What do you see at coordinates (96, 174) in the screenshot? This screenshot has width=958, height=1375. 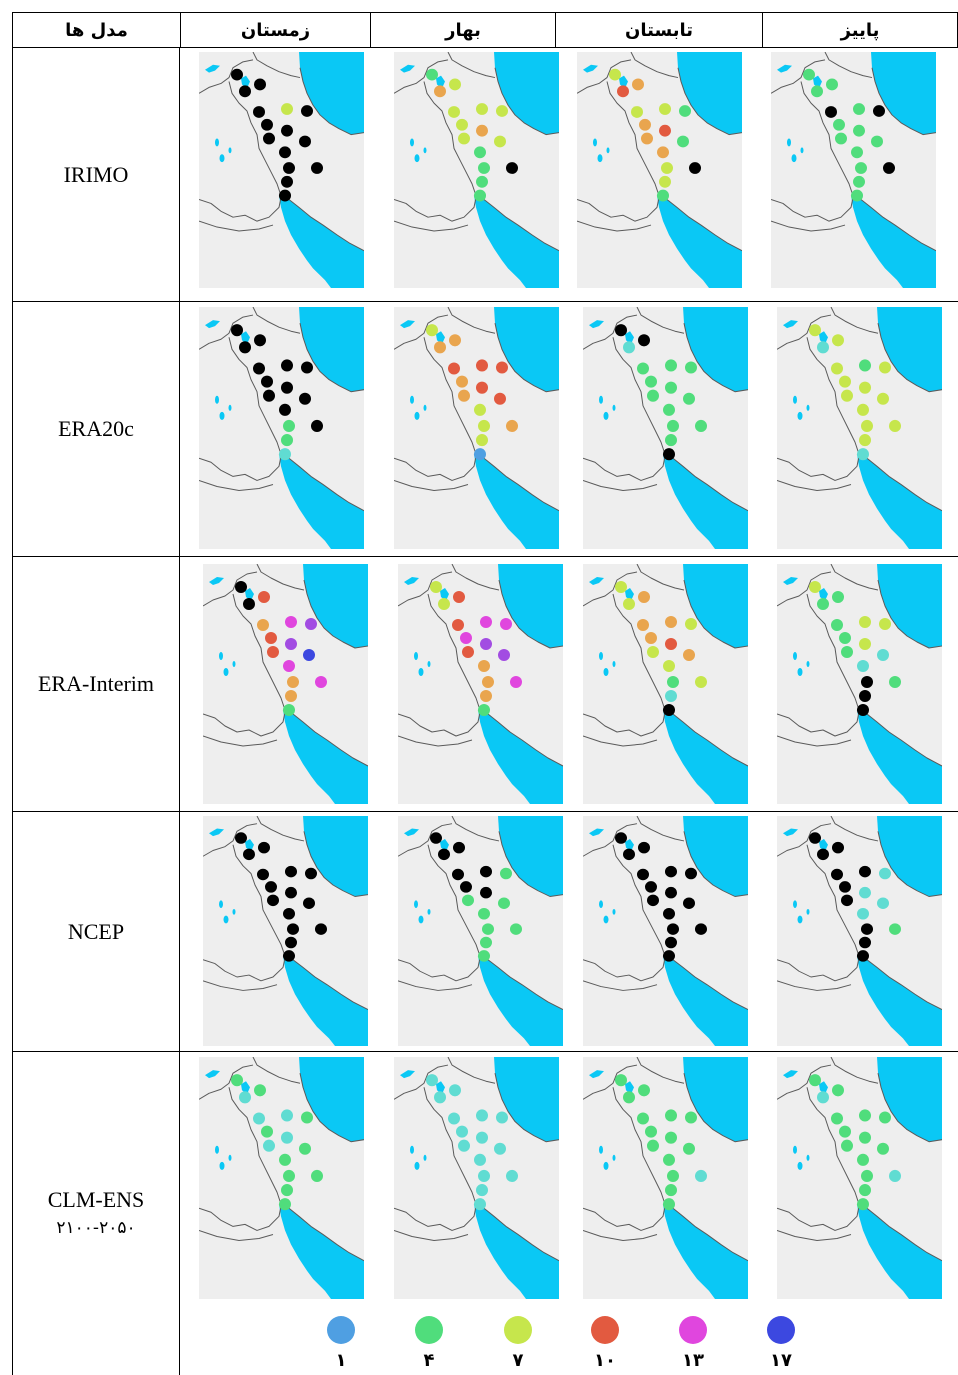 I see `model-name: IRIMO` at bounding box center [96, 174].